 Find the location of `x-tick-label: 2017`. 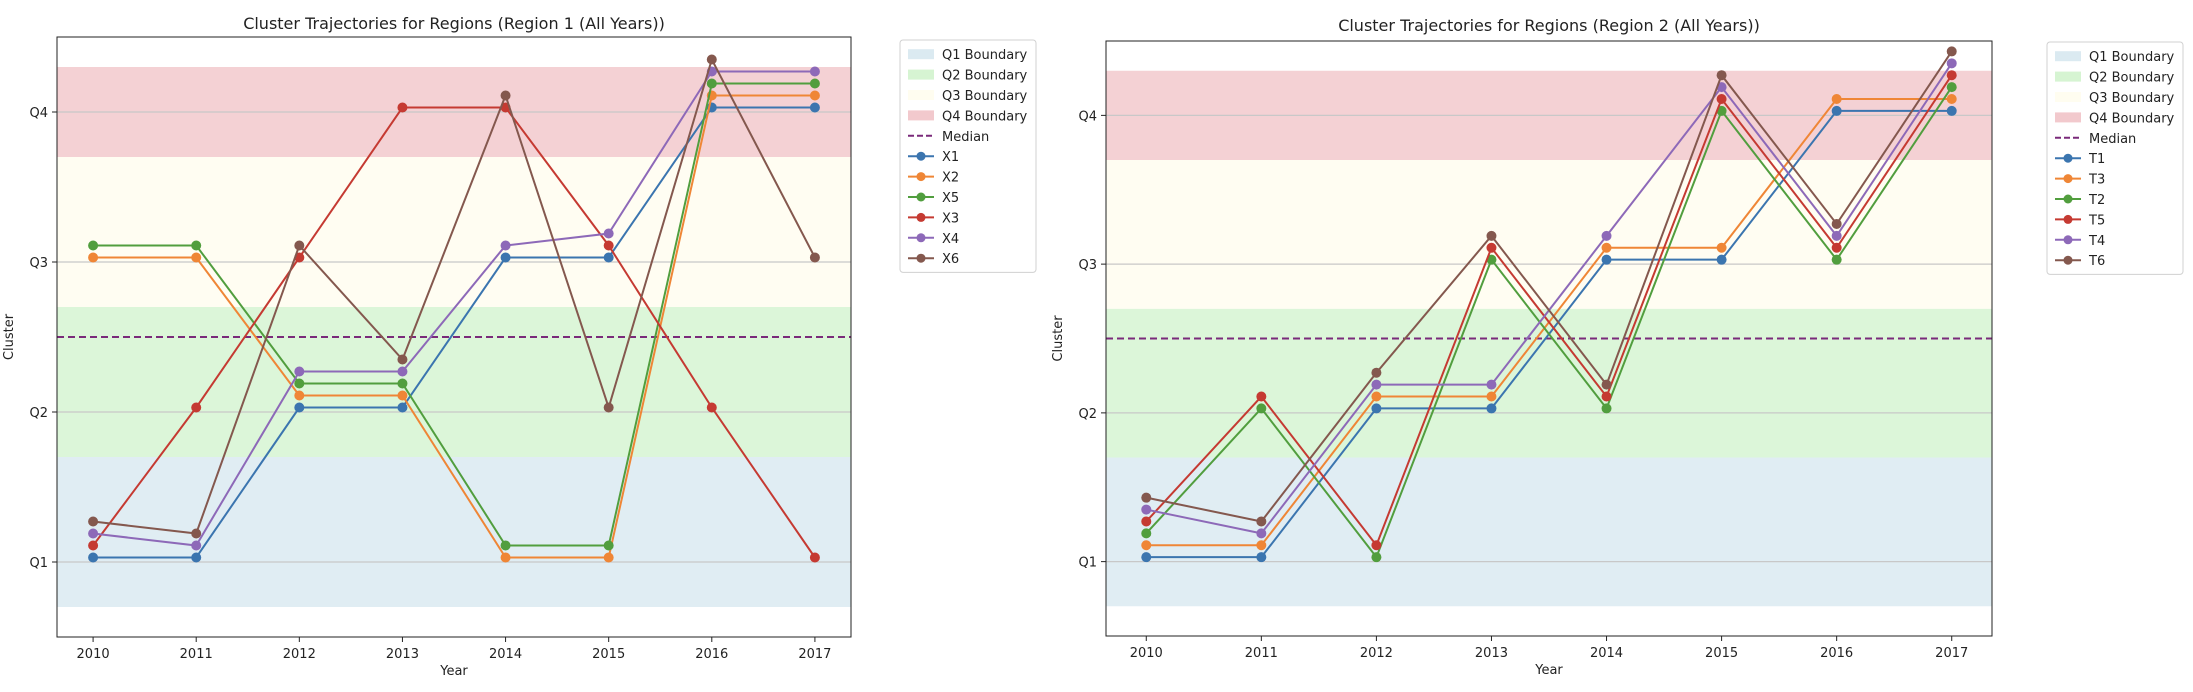

x-tick-label: 2017 is located at coordinates (1951, 653).